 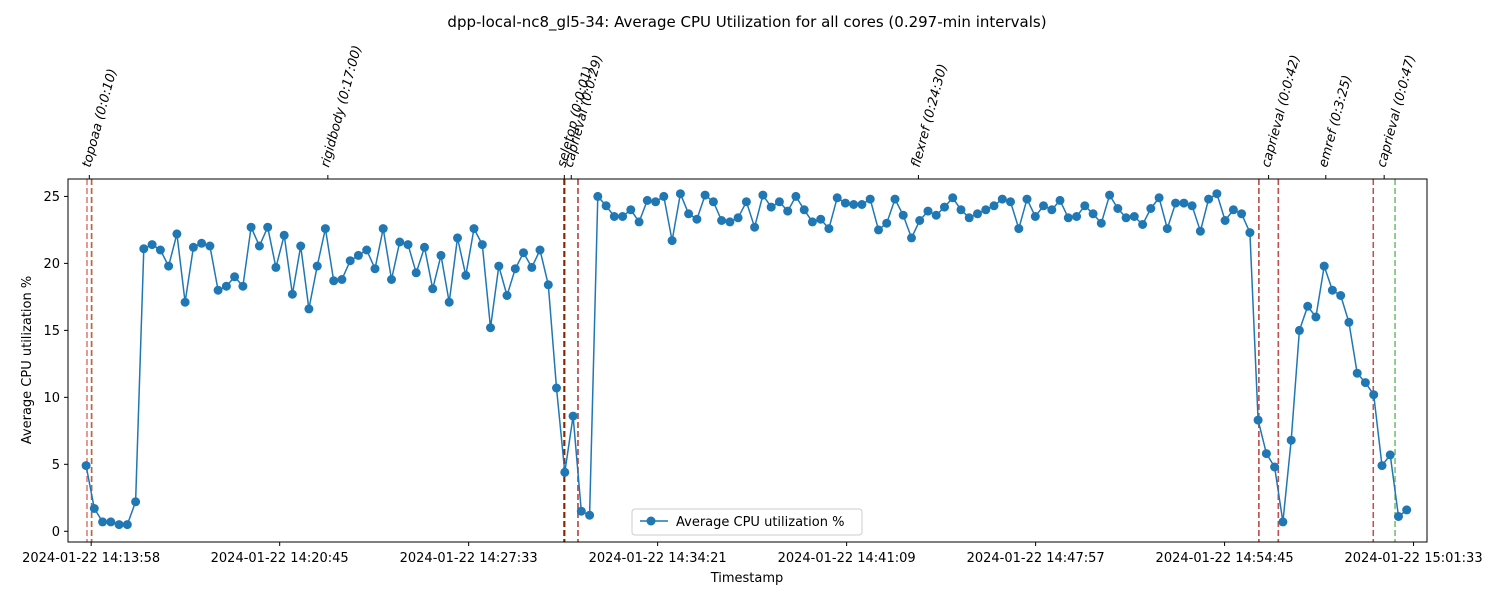 What do you see at coordinates (1335, 121) in the screenshot?
I see `stage-label: emref (0:3:25)` at bounding box center [1335, 121].